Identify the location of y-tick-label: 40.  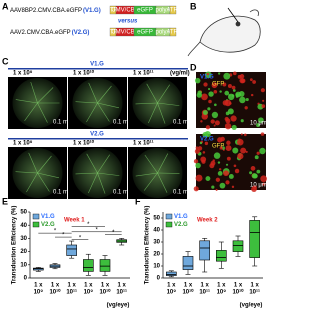
(156, 231).